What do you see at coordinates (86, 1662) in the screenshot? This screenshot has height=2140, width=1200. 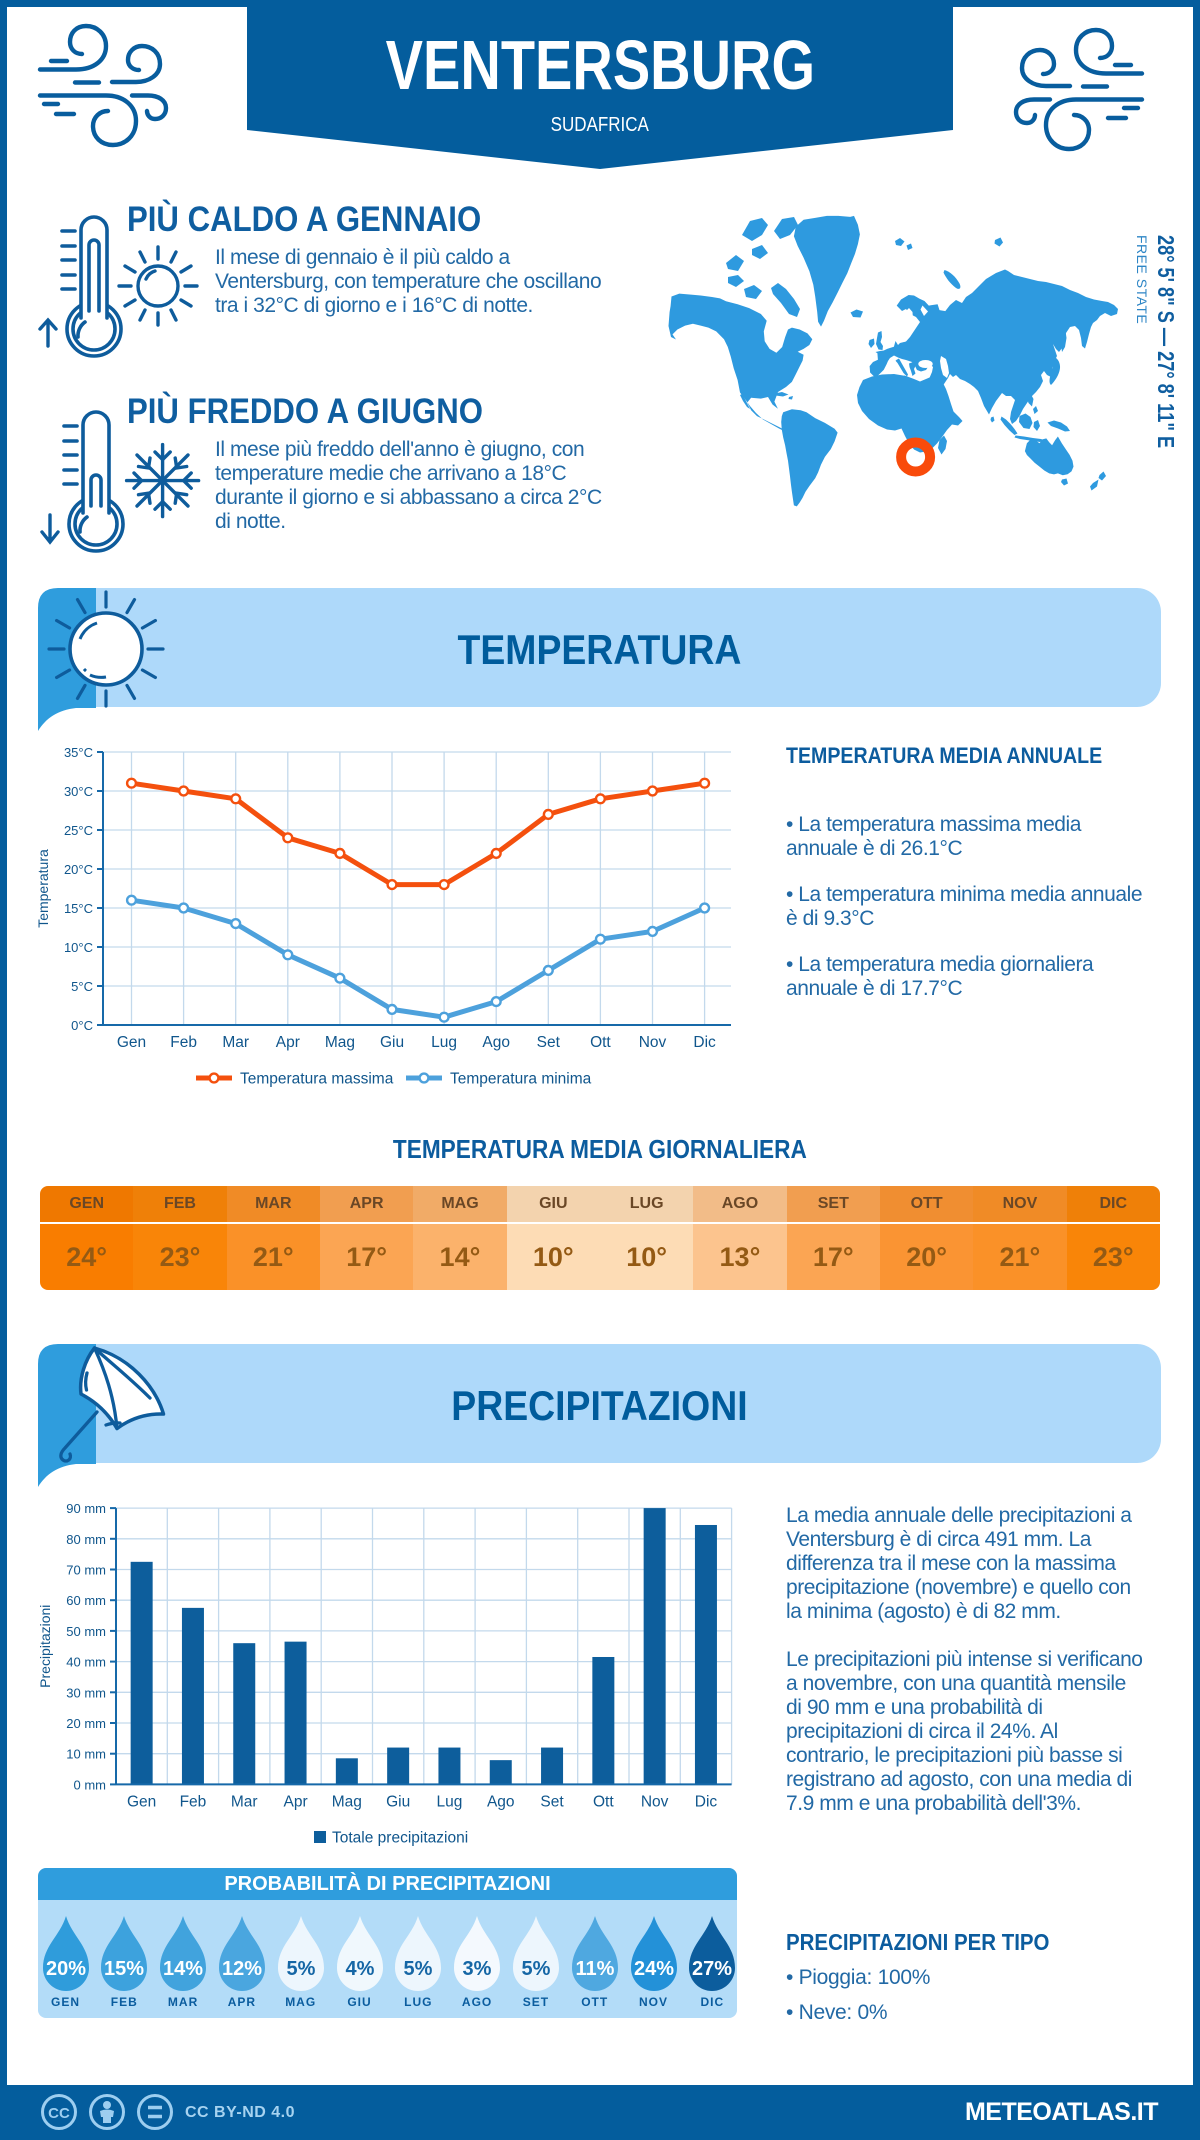 I see `svg-text: 40 mm` at bounding box center [86, 1662].